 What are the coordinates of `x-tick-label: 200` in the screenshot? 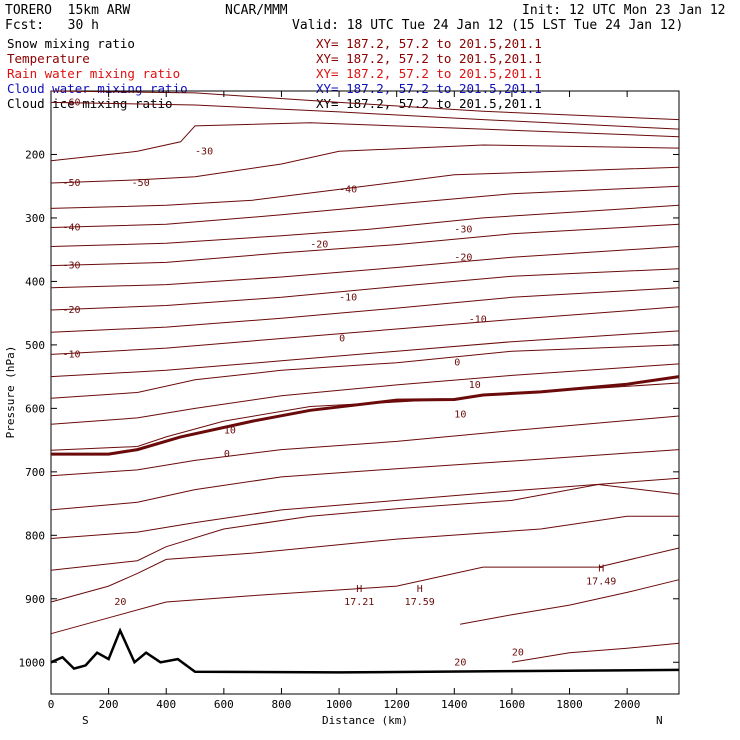 It's located at (109, 704).